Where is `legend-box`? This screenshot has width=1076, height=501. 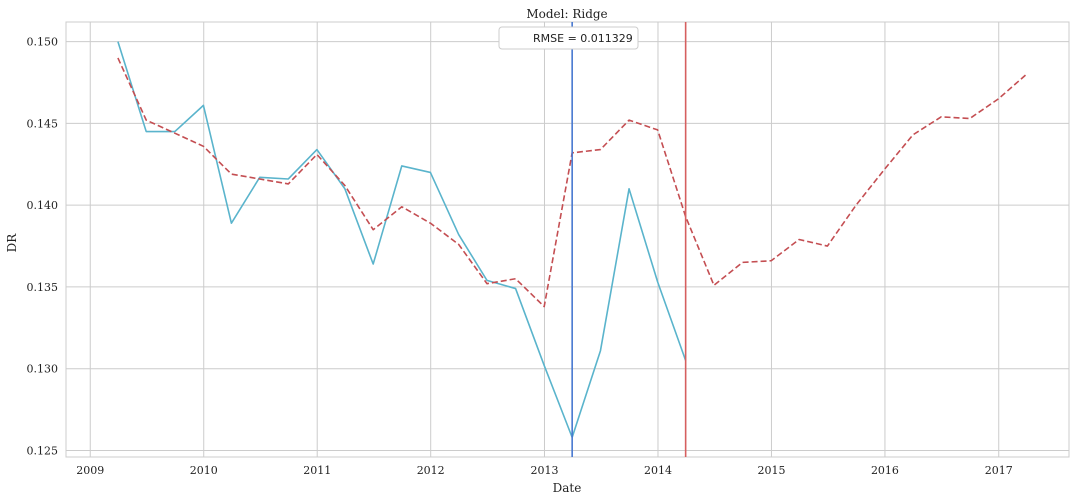 legend-box is located at coordinates (568, 38).